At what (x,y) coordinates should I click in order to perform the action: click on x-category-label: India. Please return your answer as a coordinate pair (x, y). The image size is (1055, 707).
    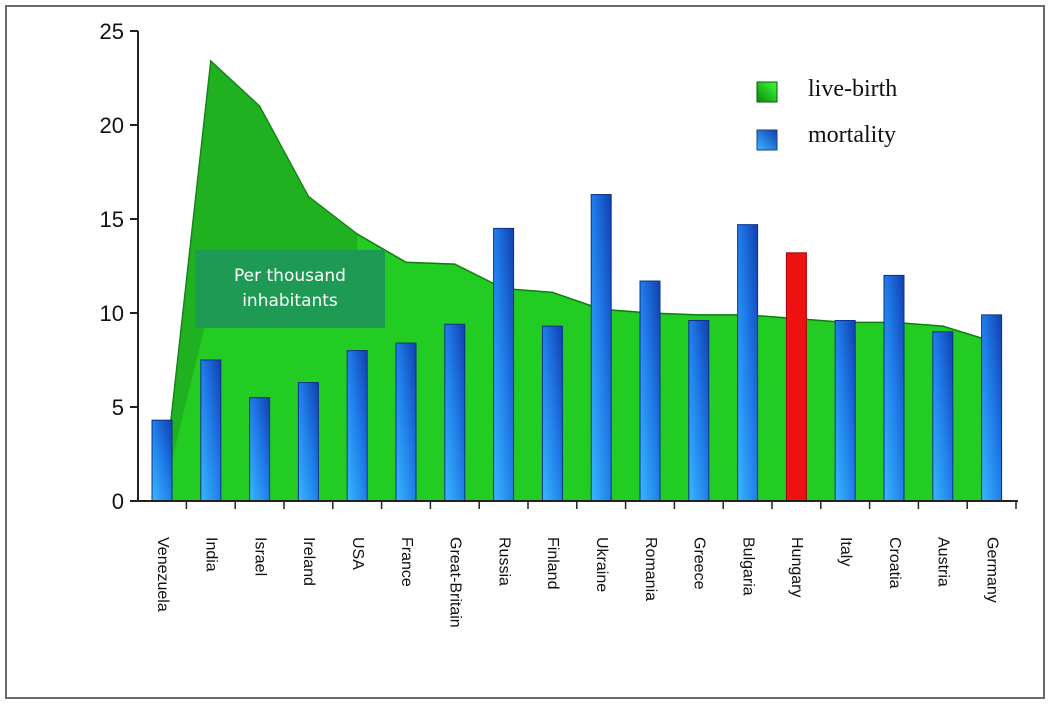
    Looking at the image, I should click on (211, 554).